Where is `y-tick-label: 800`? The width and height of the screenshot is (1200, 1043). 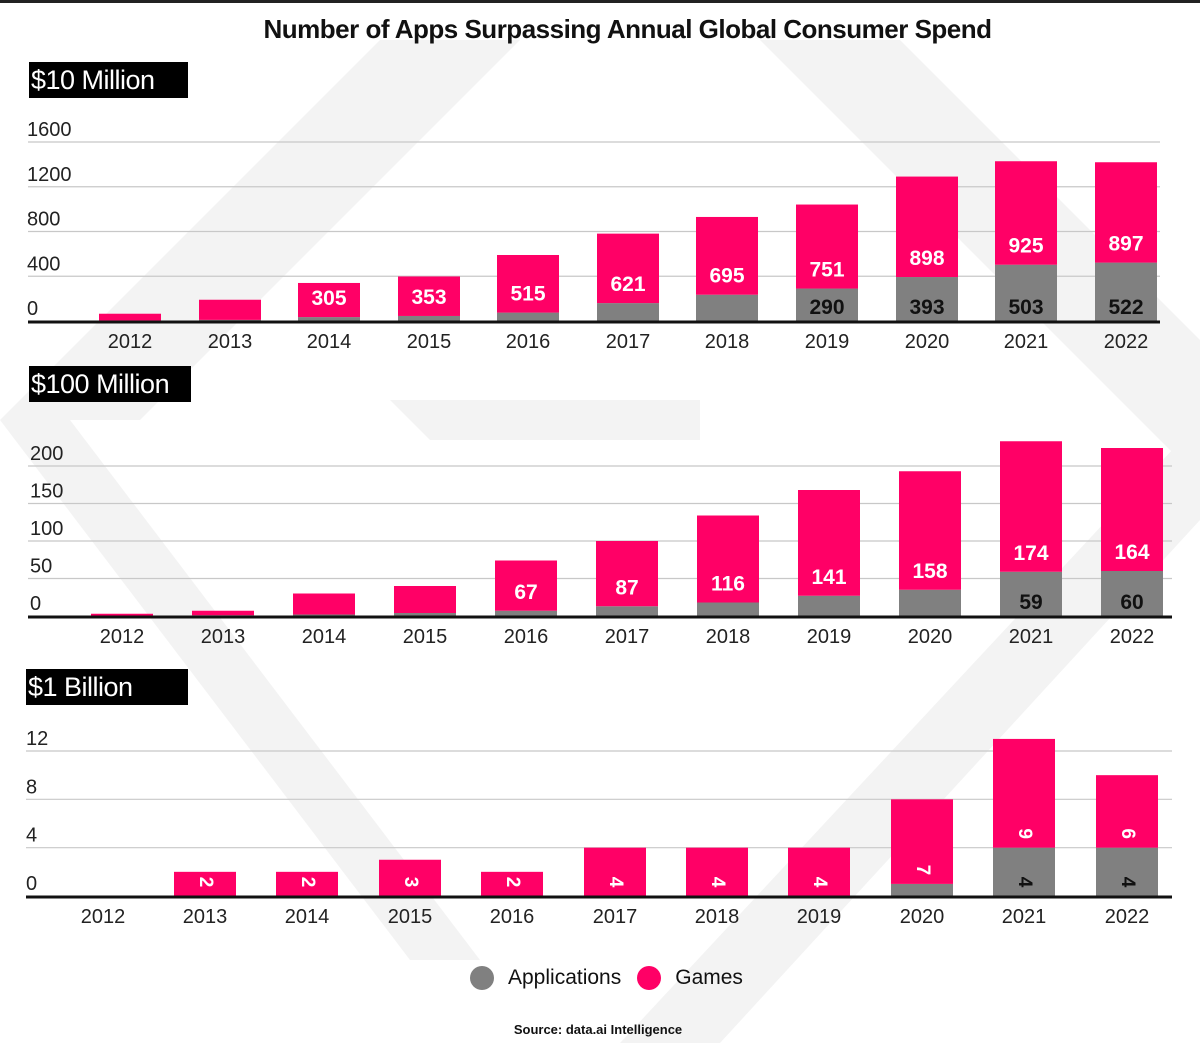
y-tick-label: 800 is located at coordinates (43, 220).